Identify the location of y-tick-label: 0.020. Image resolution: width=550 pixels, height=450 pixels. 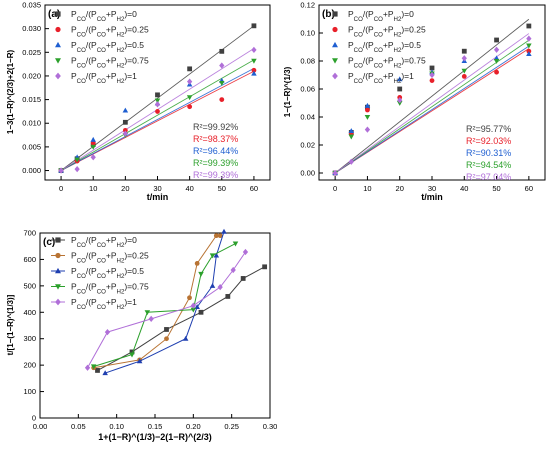
(31, 75).